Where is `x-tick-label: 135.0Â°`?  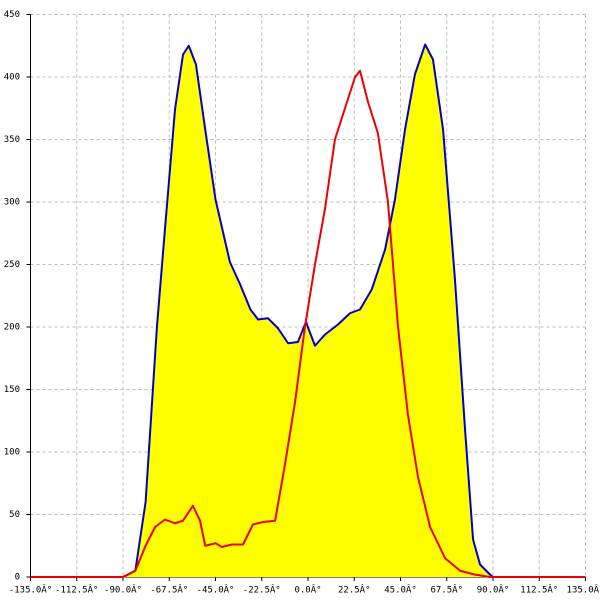 x-tick-label: 135.0Â° is located at coordinates (583, 590).